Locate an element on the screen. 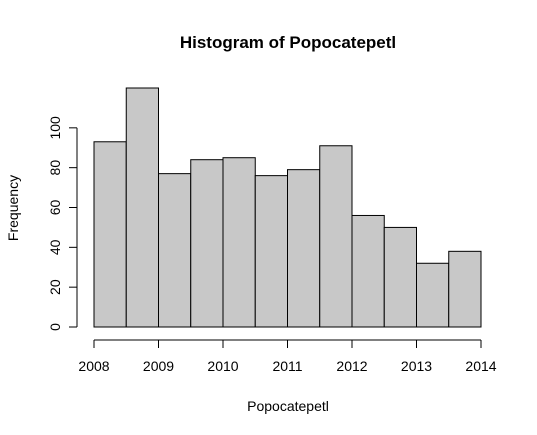 The image size is (537, 435). x-tick-label: 2010 is located at coordinates (222, 366).